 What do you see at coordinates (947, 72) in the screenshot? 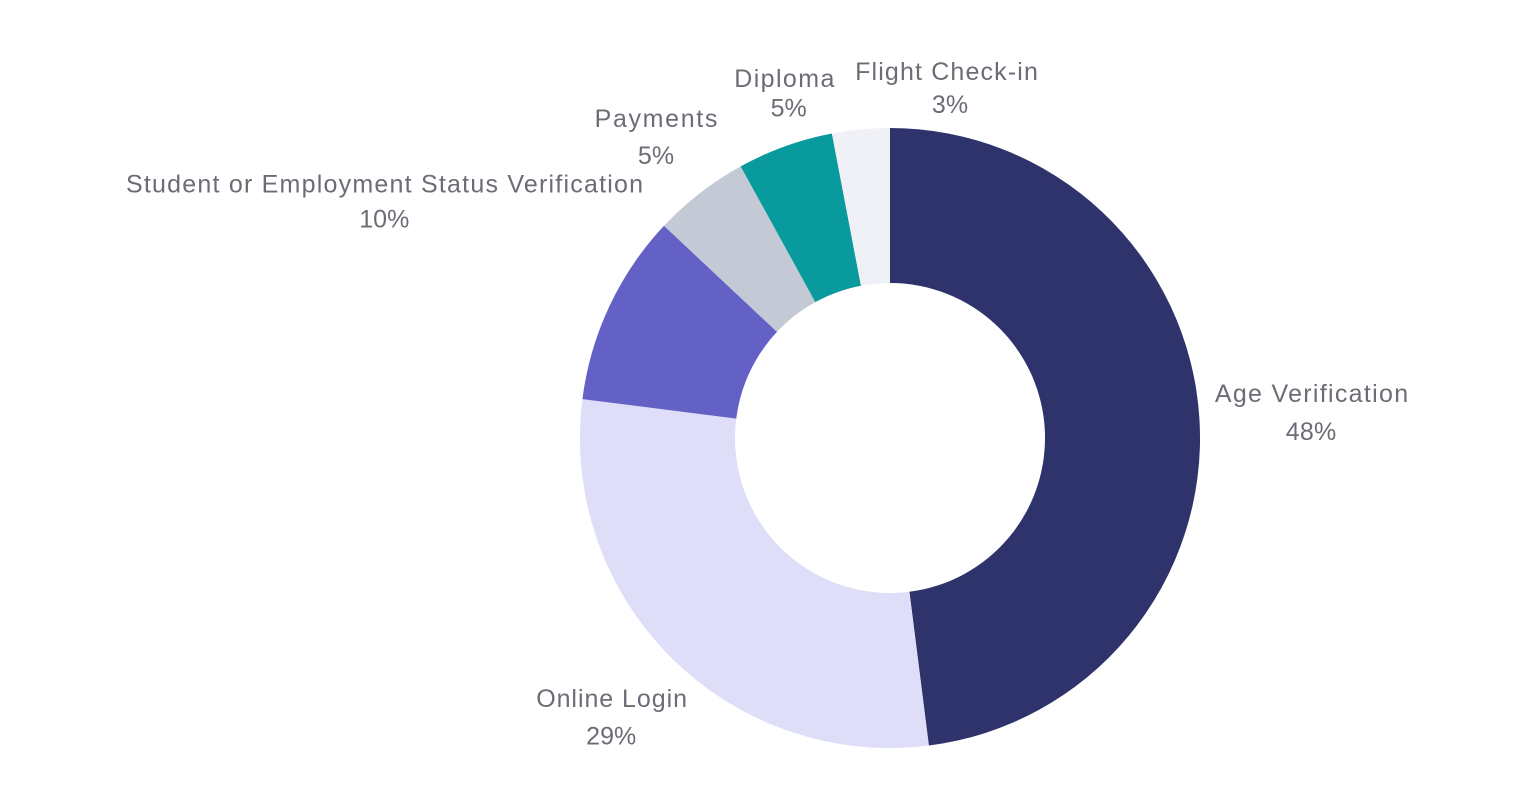
I see `svg-text: Flight Check-in` at bounding box center [947, 72].